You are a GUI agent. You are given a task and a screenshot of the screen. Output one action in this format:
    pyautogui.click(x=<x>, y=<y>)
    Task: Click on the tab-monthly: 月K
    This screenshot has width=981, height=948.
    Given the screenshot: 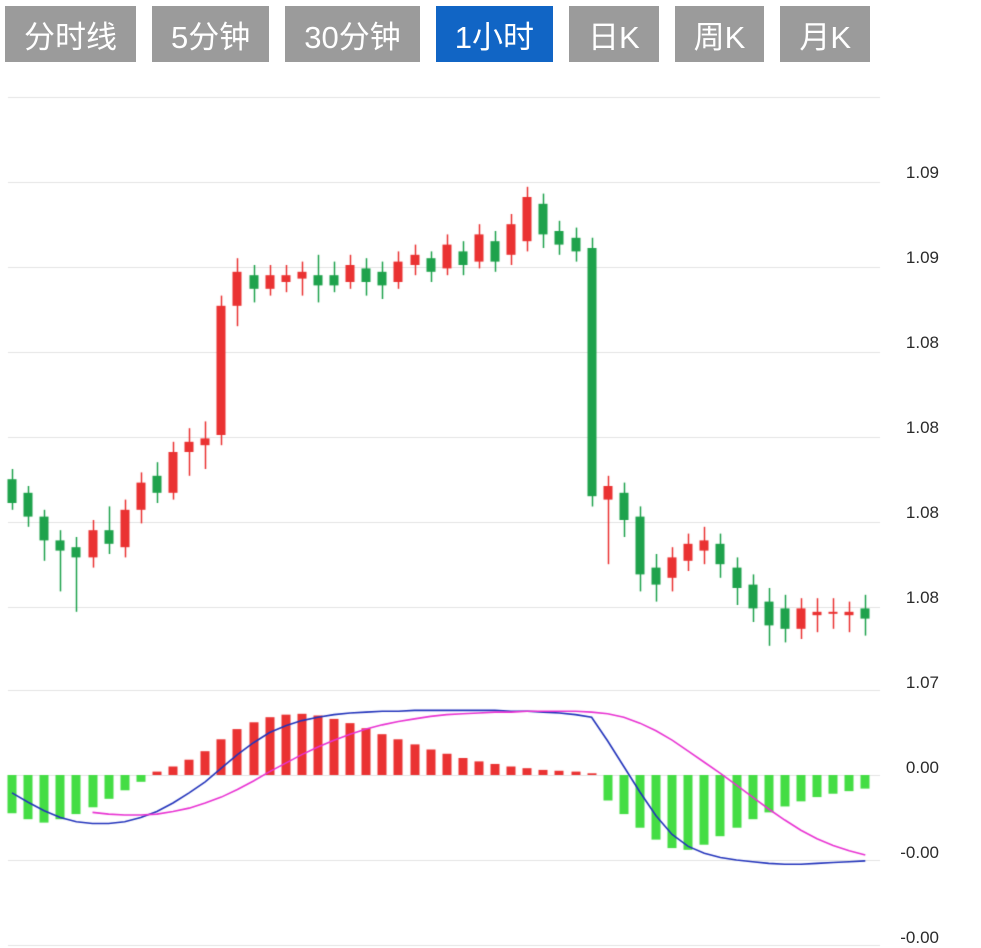 What is the action you would take?
    pyautogui.click(x=825, y=34)
    